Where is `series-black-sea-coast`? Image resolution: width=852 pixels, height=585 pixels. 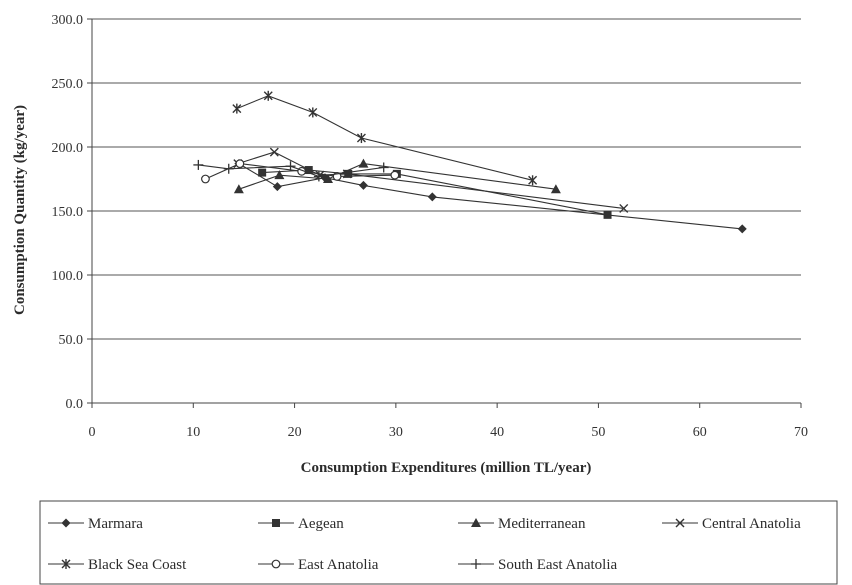 series-black-sea-coast is located at coordinates (385, 138).